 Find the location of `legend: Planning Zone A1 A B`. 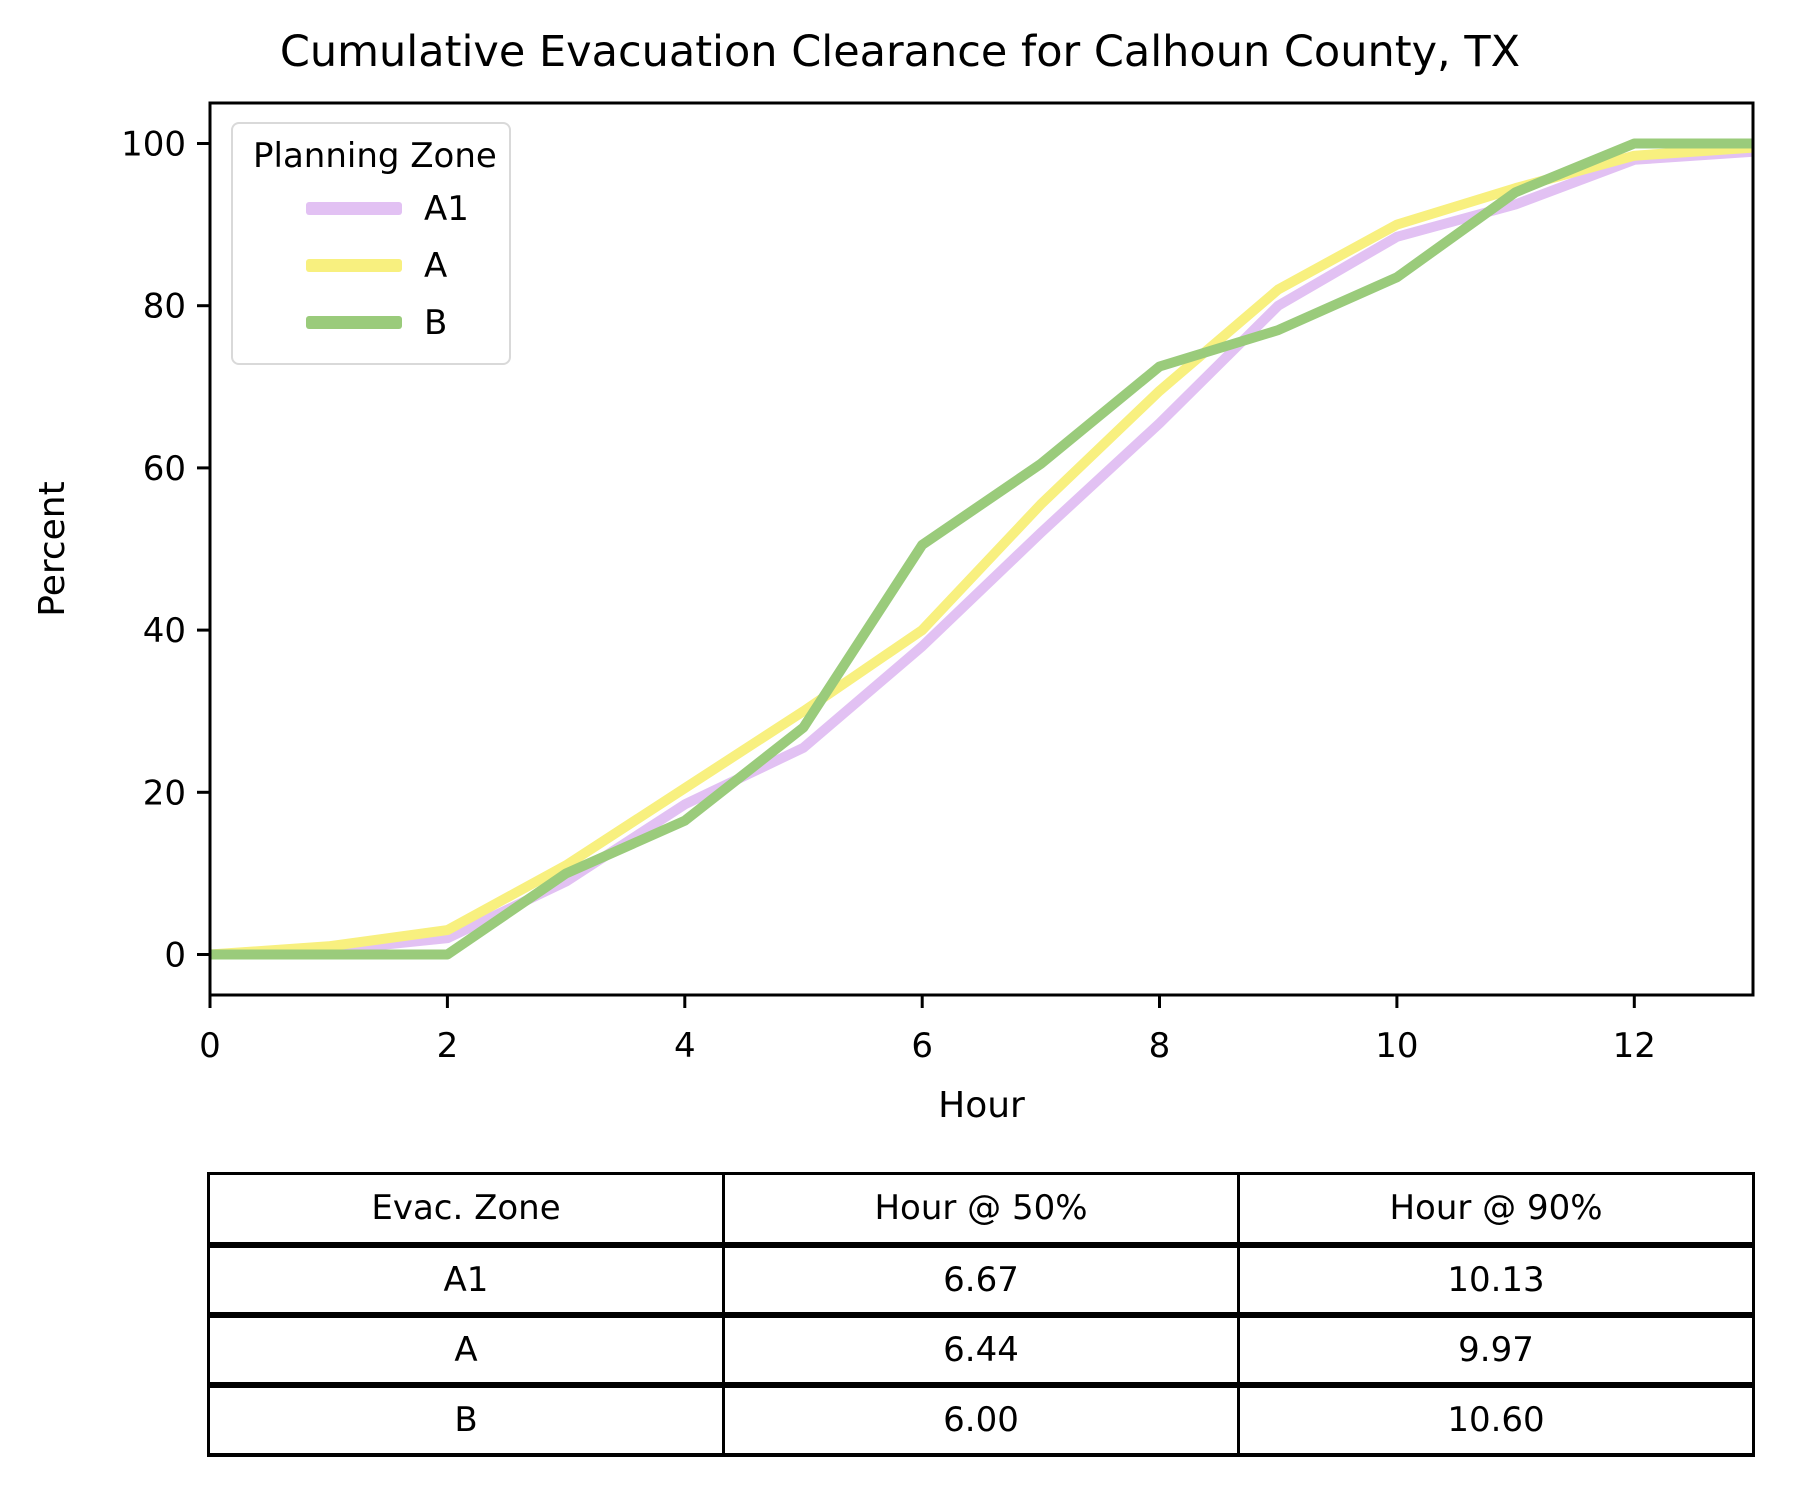

legend: Planning Zone A1 A B is located at coordinates (371, 243).